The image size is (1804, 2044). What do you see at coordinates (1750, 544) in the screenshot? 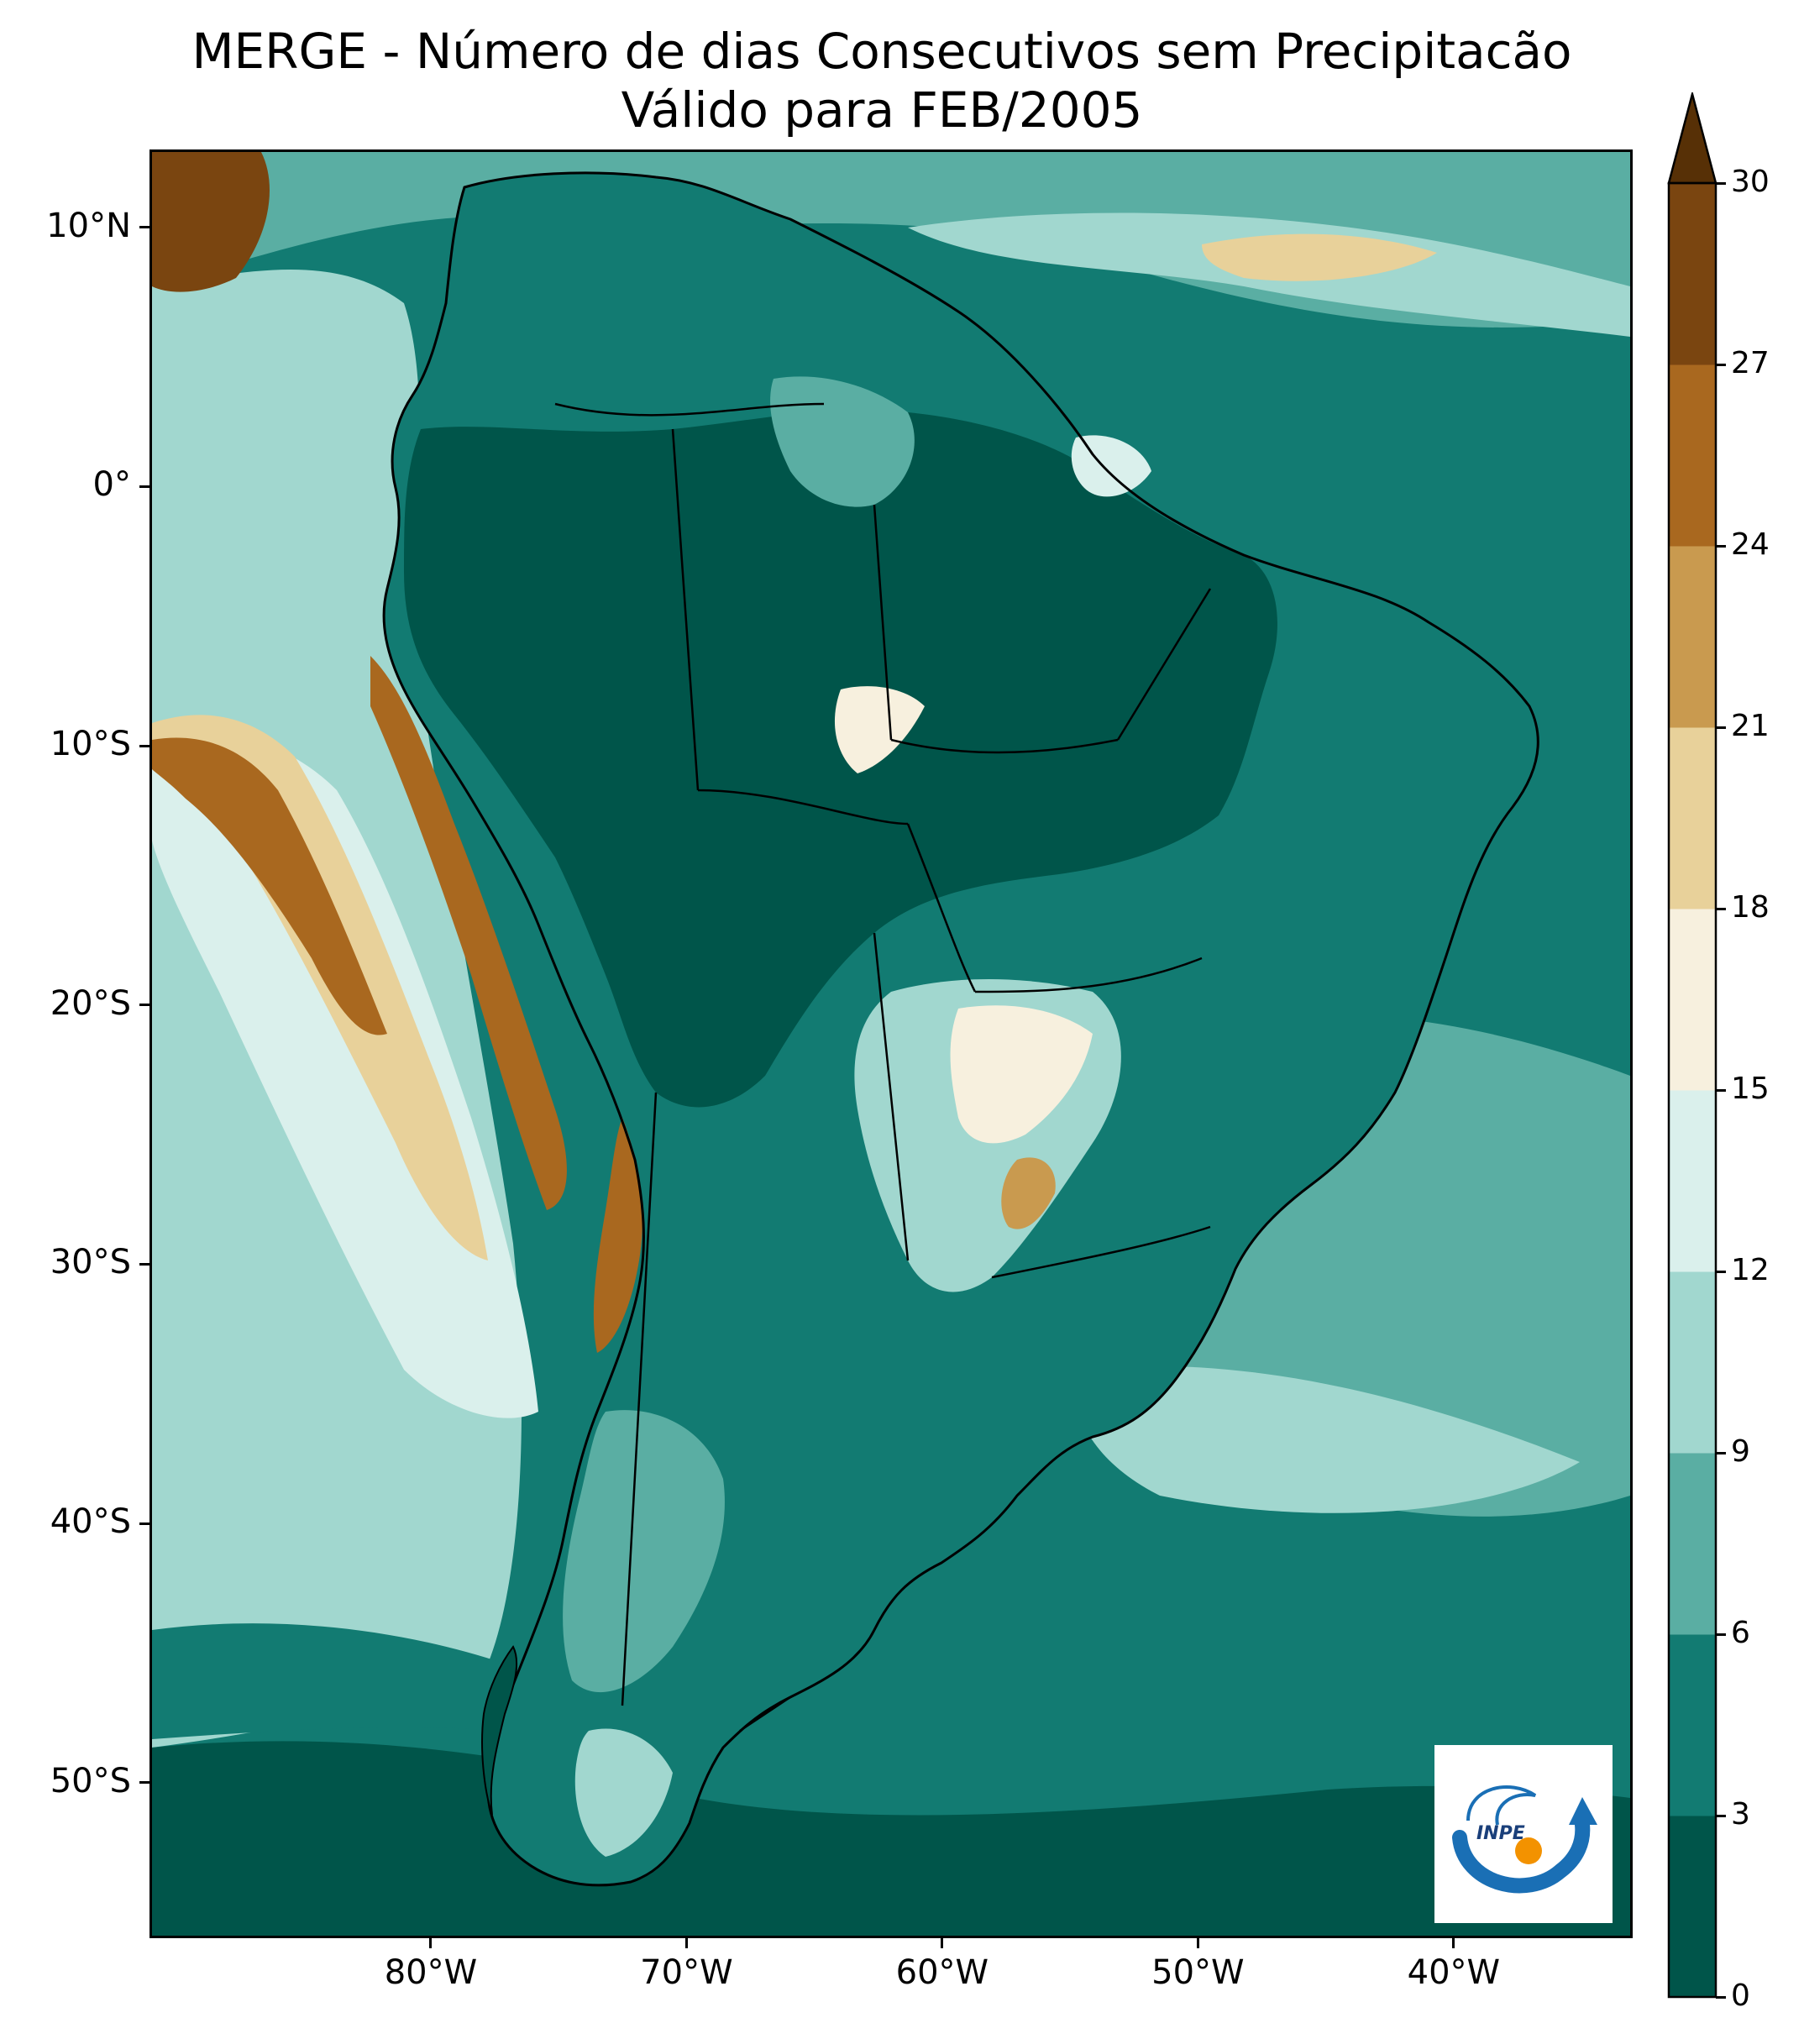
I see `colorbar-label: 24` at bounding box center [1750, 544].